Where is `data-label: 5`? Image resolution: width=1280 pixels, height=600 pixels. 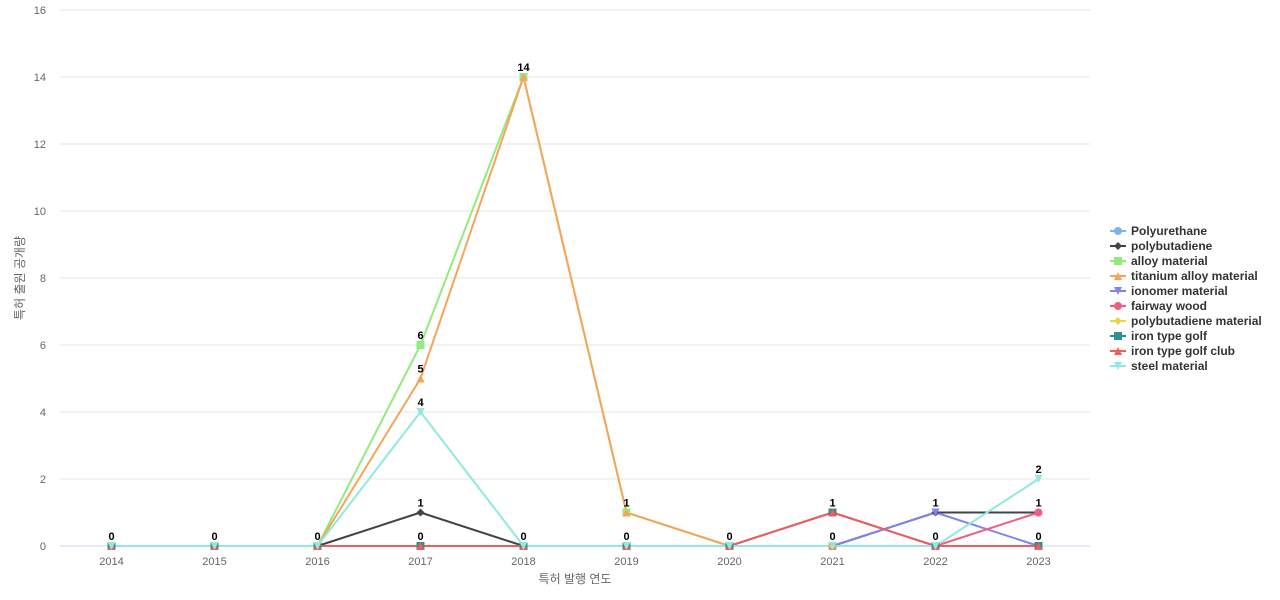 data-label: 5 is located at coordinates (420, 370).